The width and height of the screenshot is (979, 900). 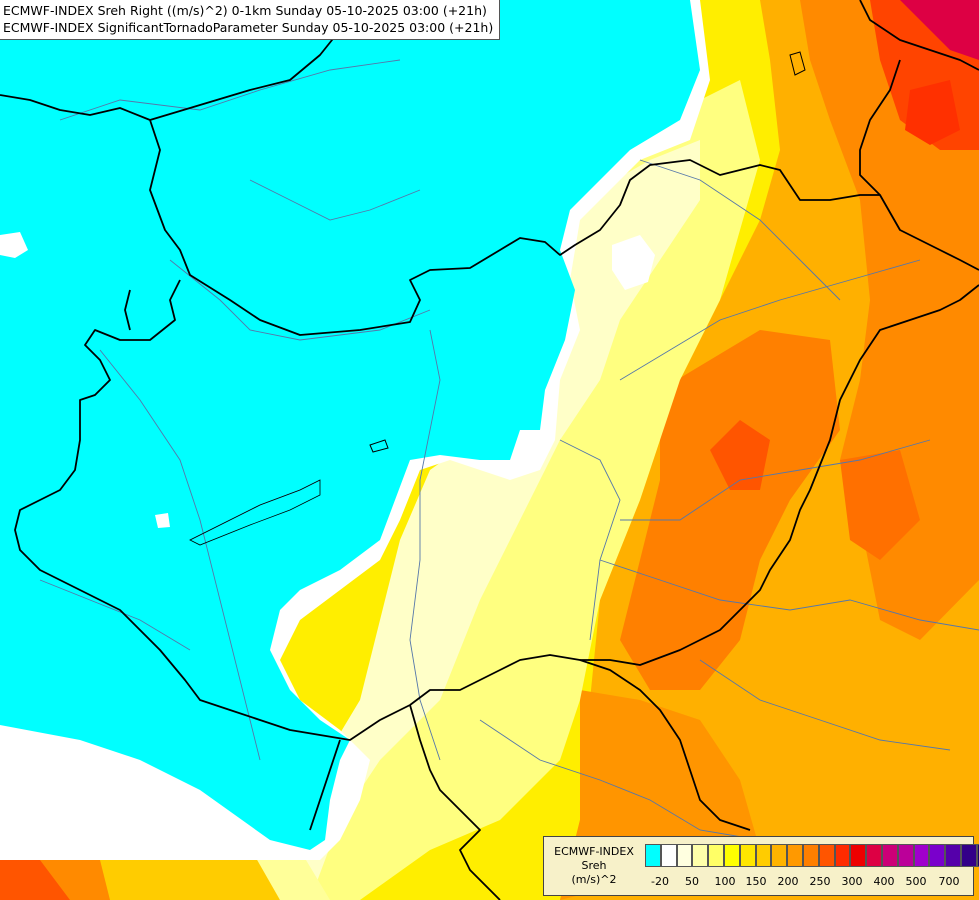 What do you see at coordinates (633, 262) in the screenshot?
I see `field-white-hole-east` at bounding box center [633, 262].